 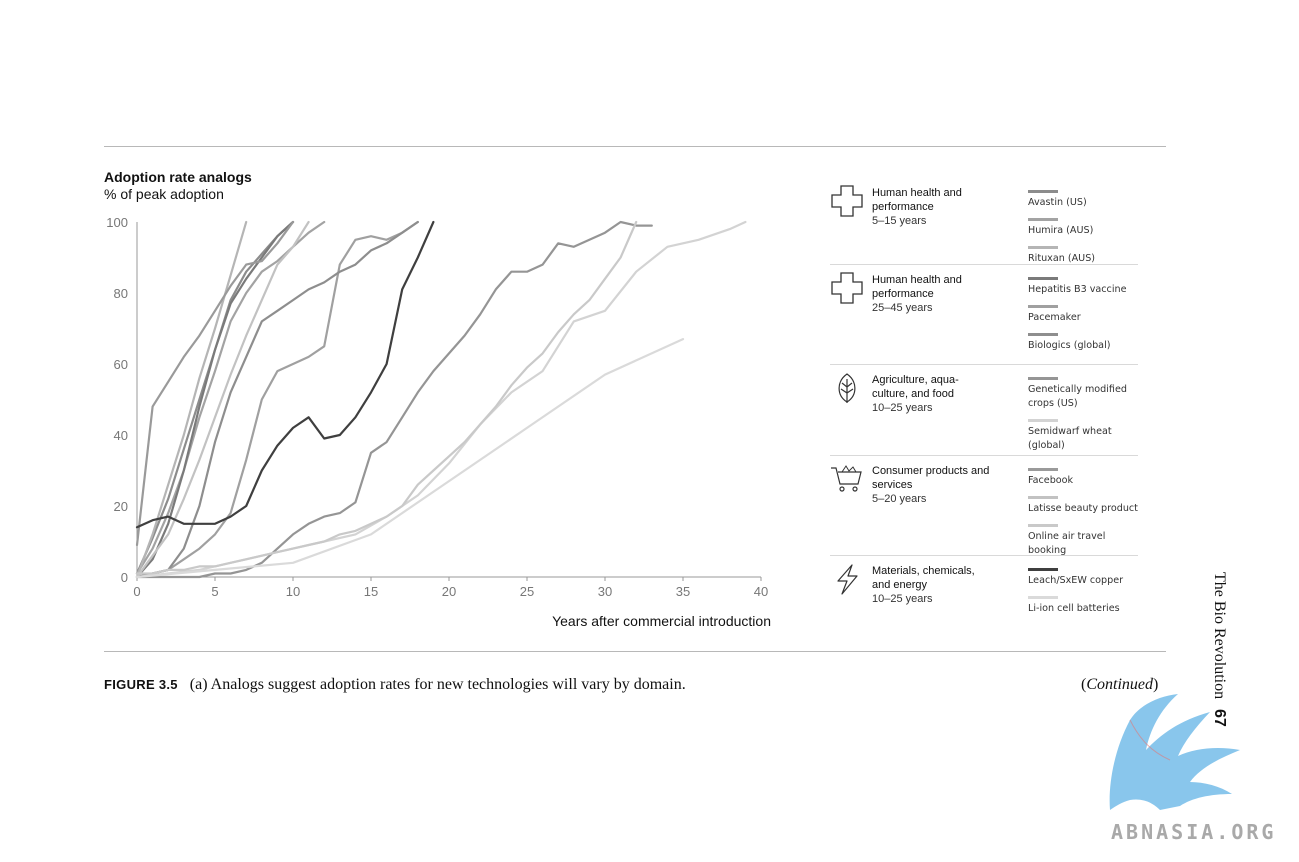 What do you see at coordinates (1077, 289) in the screenshot?
I see `legend-item-label: Hepatitis B3 vaccine` at bounding box center [1077, 289].